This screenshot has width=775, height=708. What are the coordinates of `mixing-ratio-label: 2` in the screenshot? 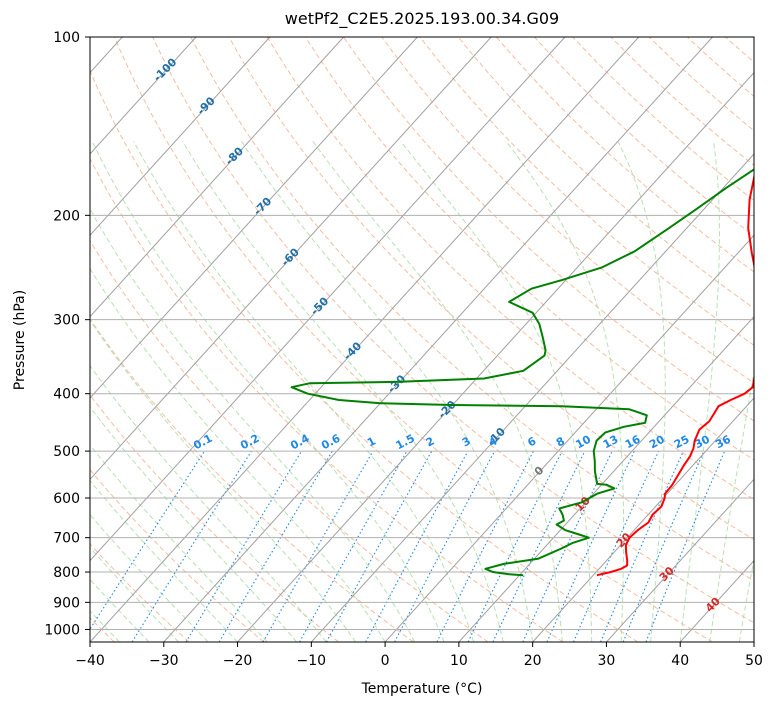 It's located at (430, 441).